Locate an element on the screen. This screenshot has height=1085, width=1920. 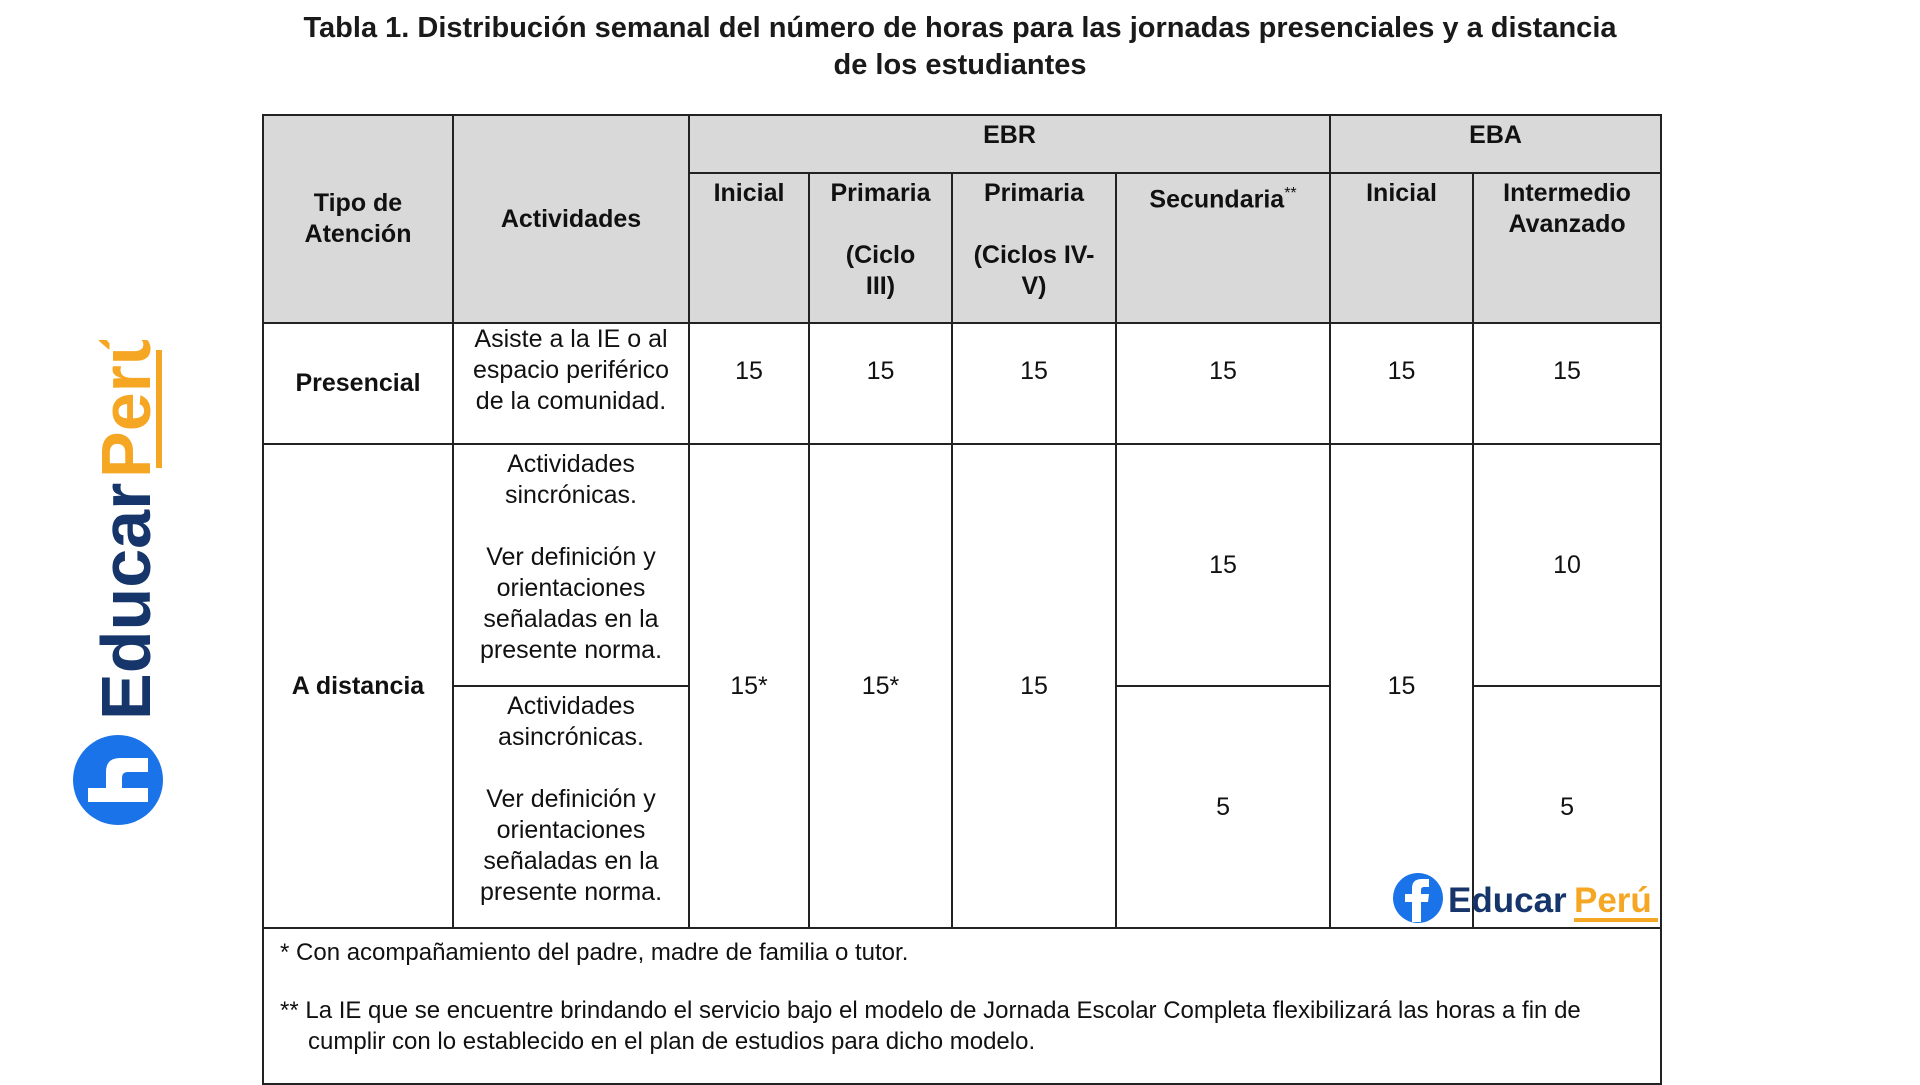
brand-word-educar: Educar is located at coordinates (126, 601).